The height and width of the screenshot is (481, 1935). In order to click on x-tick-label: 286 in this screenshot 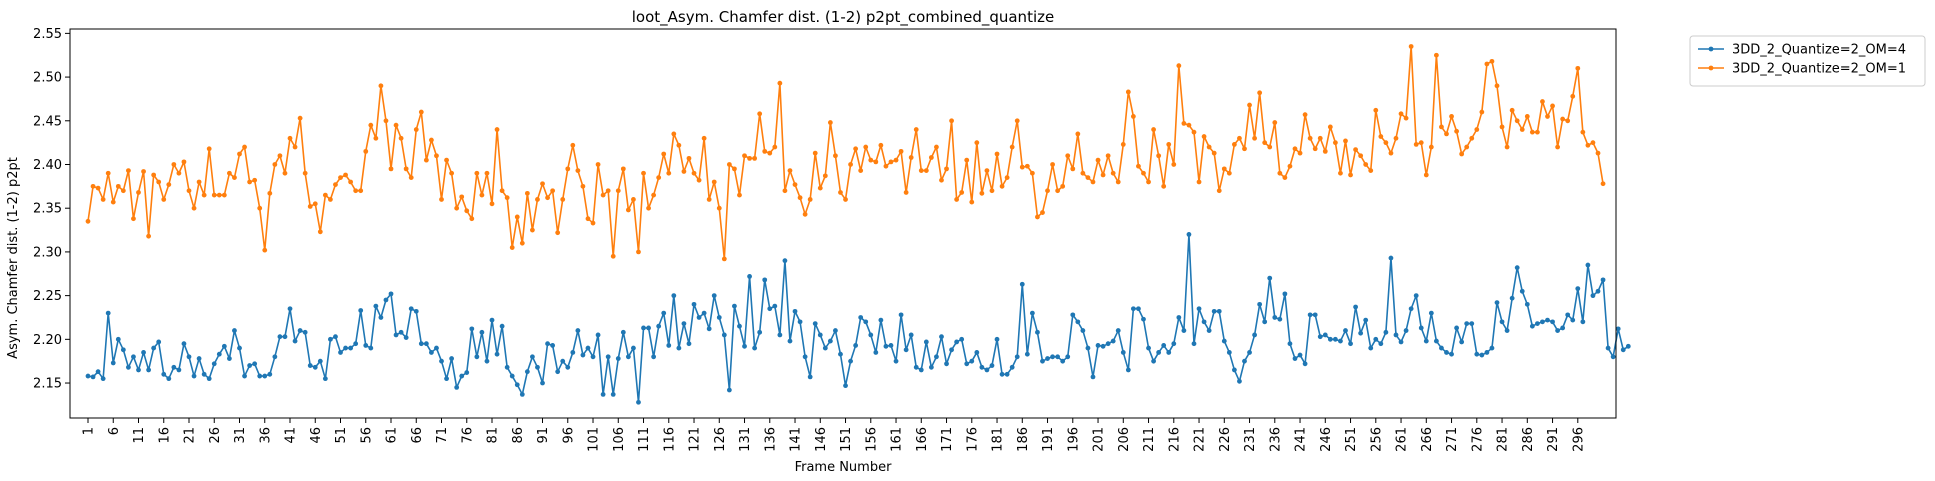, I will do `click(1528, 439)`.